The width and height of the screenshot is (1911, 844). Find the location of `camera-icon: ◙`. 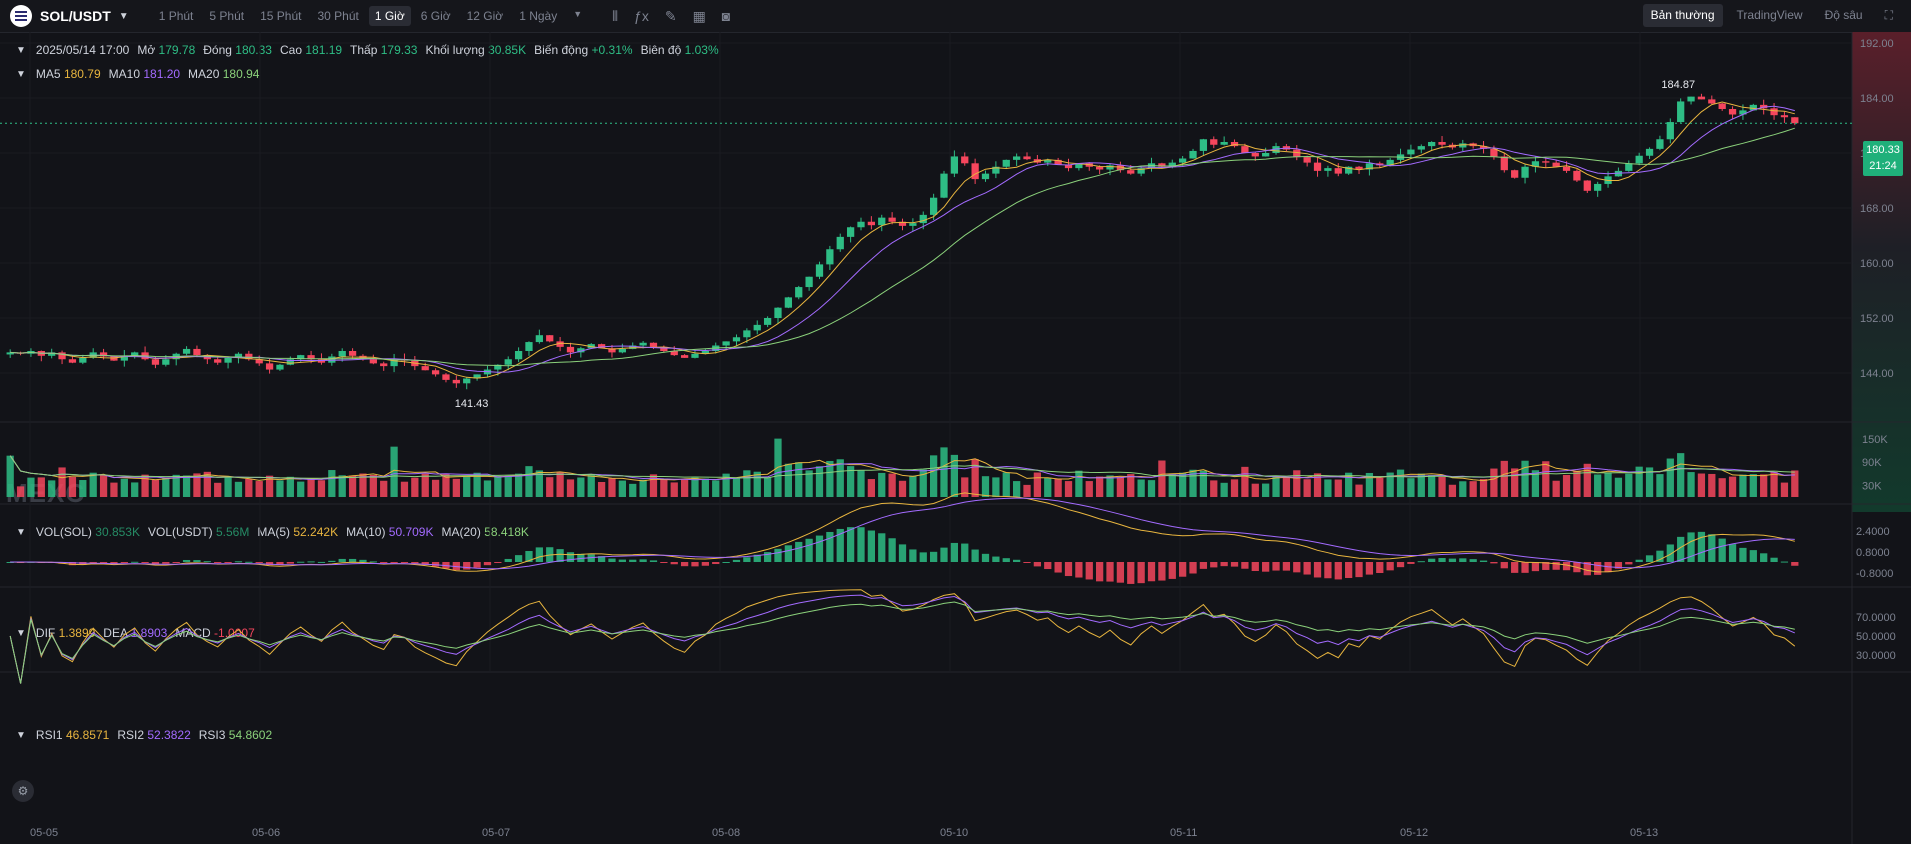

camera-icon: ◙ is located at coordinates (726, 15).